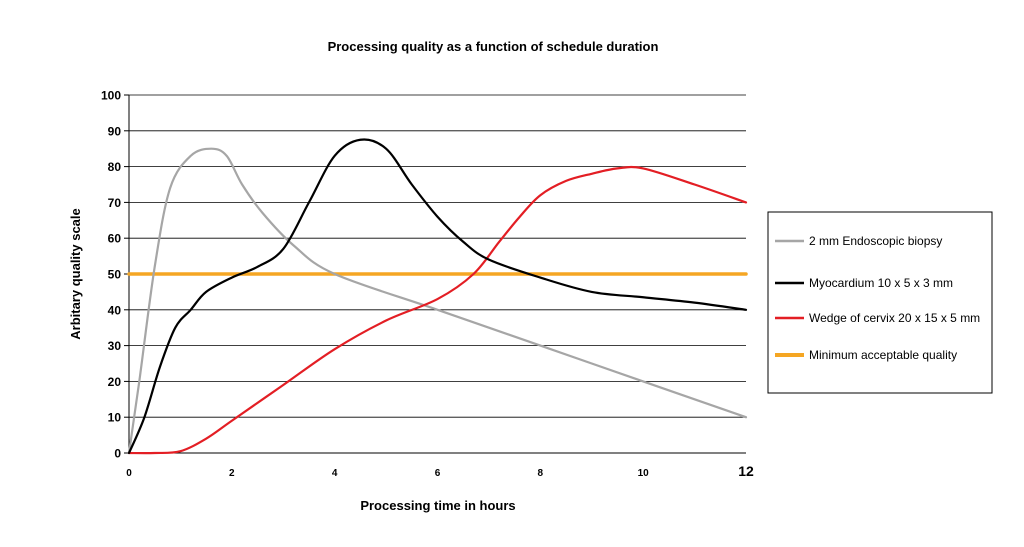  Describe the element at coordinates (115, 275) in the screenshot. I see `y-tick-label-50: 50` at that location.